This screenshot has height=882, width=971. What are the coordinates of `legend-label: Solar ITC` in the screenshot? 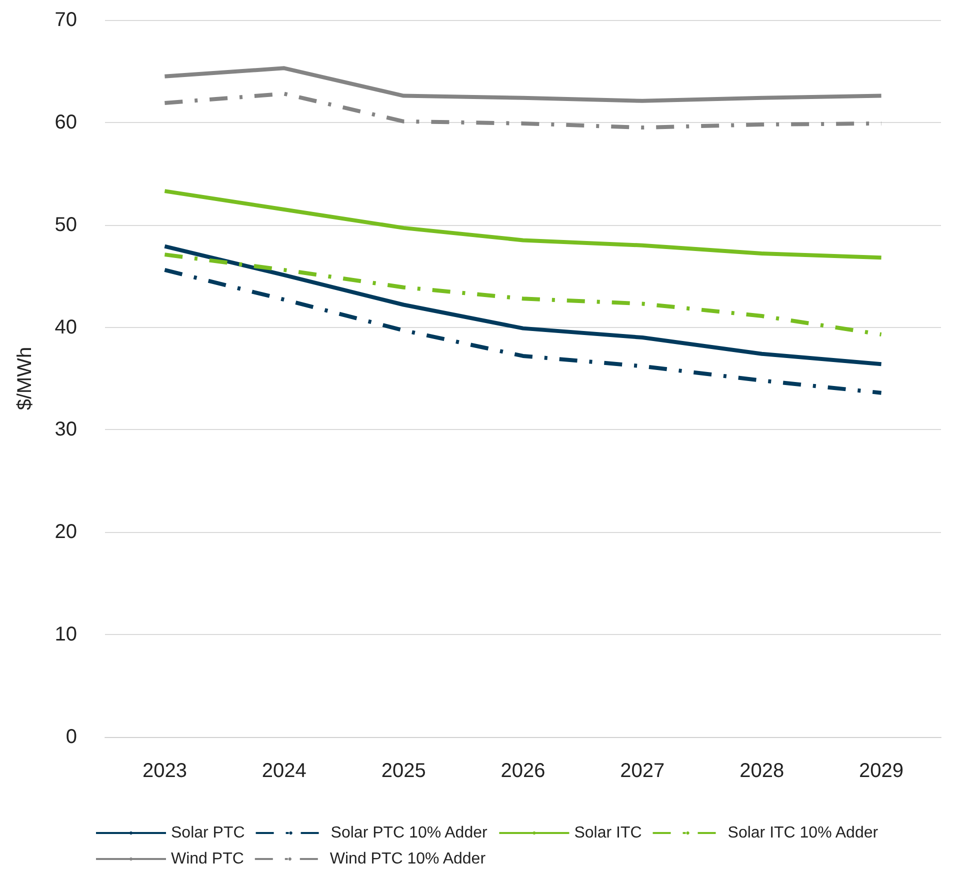 It's located at (608, 833).